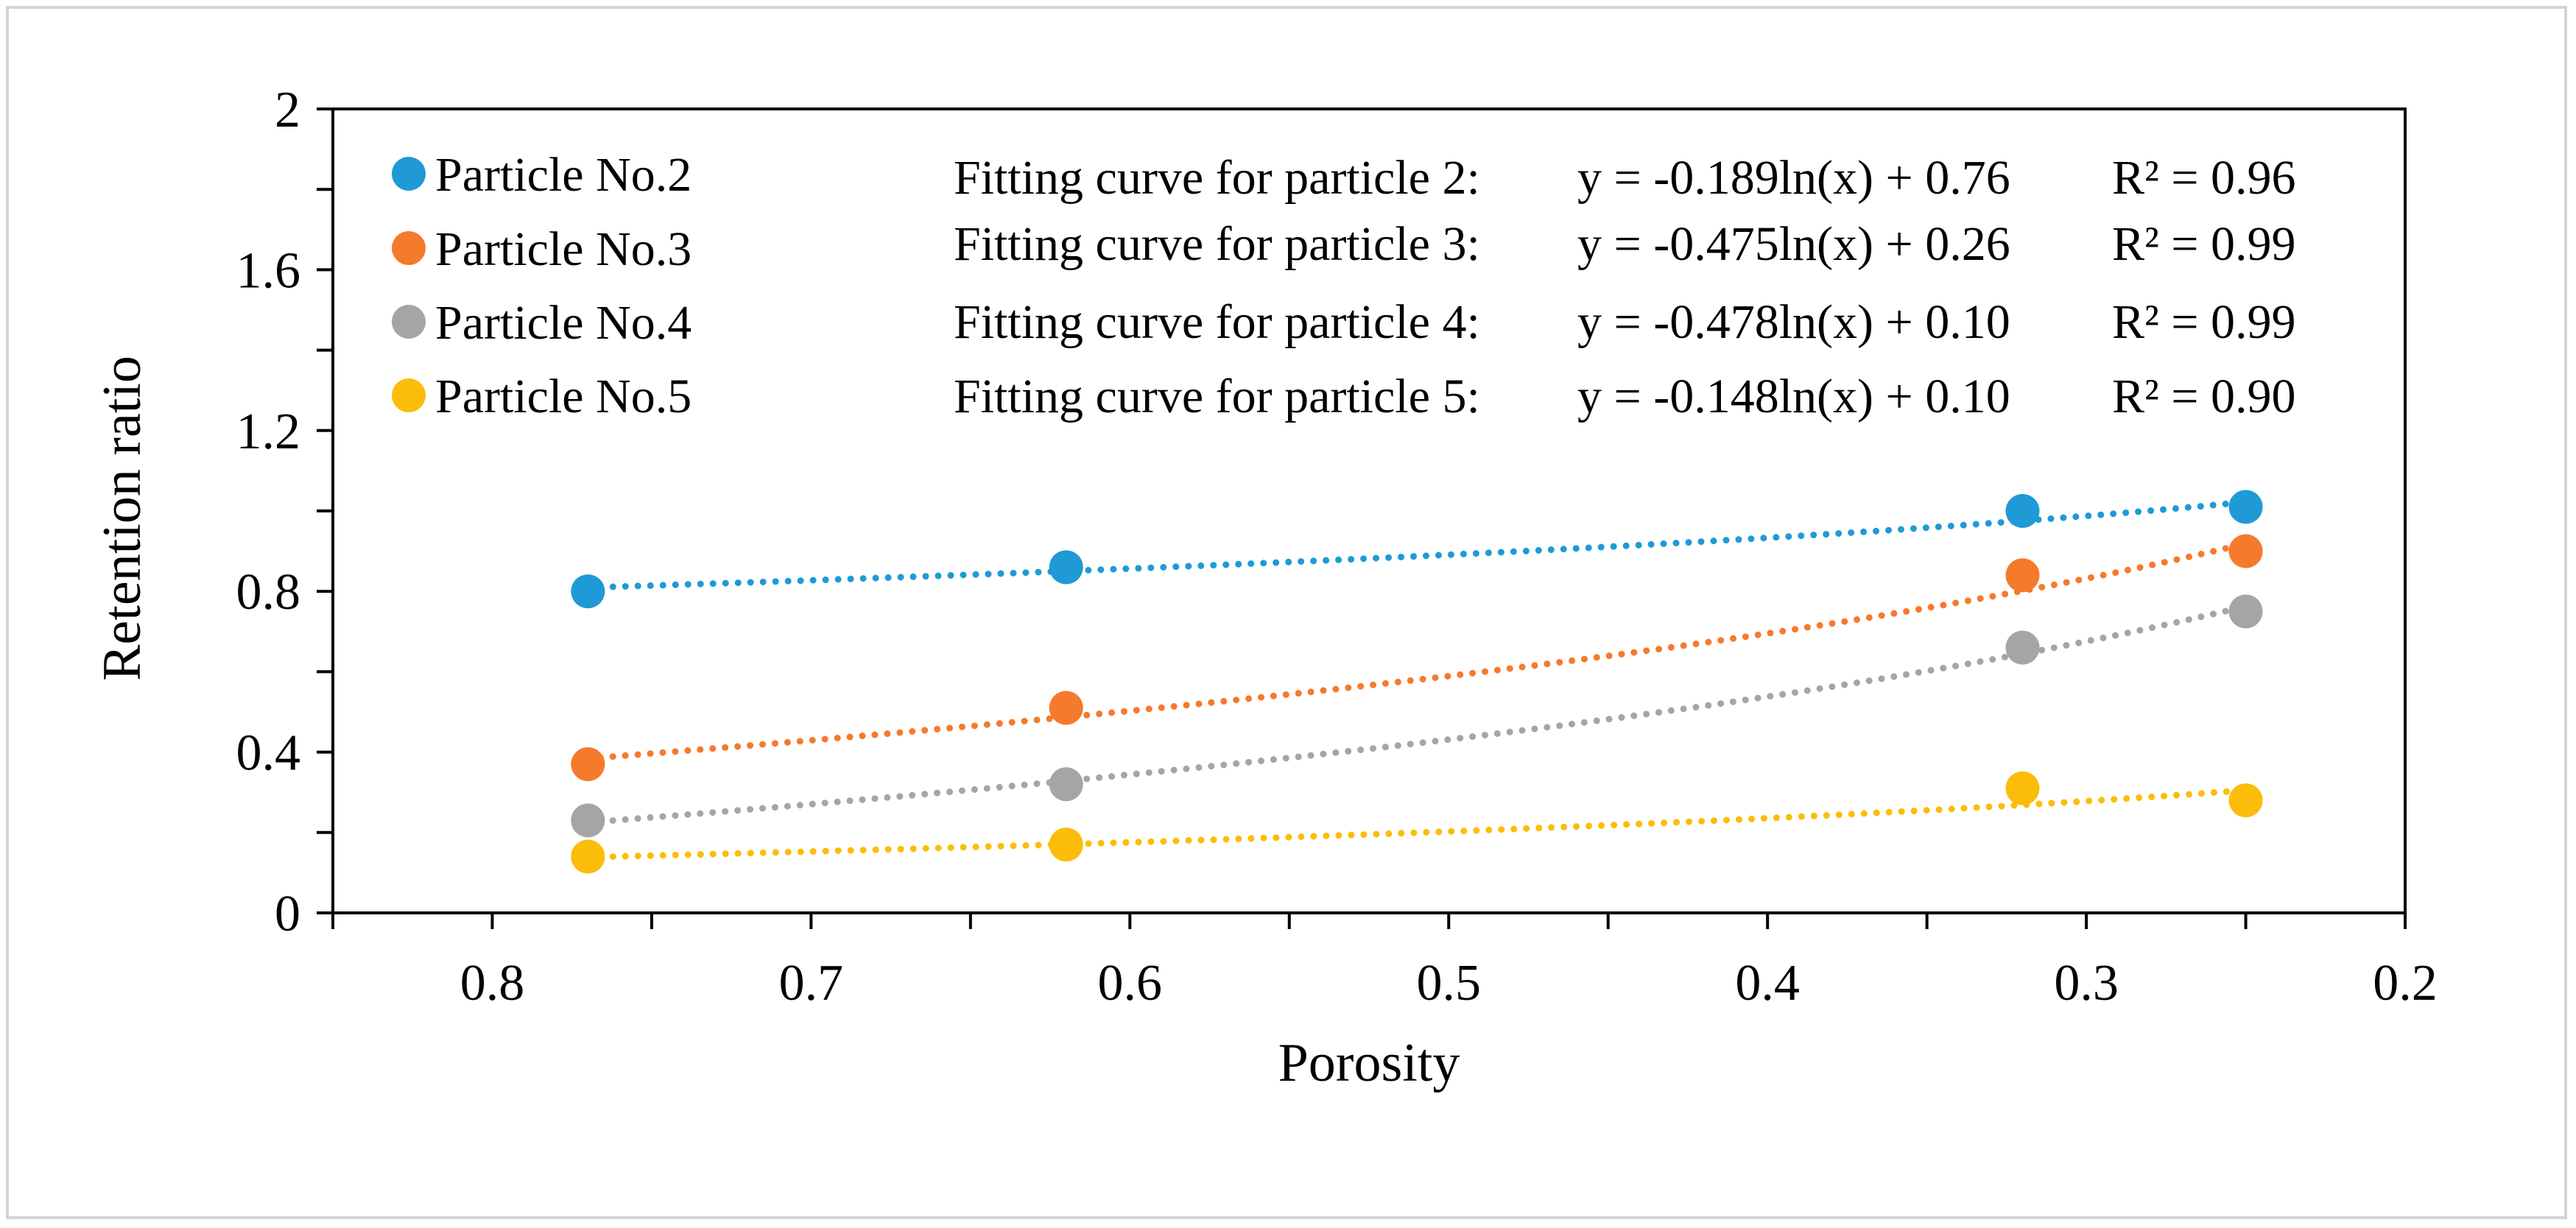  I want to click on fit-r2-particle-5: R² = 0.90, so click(2204, 396).